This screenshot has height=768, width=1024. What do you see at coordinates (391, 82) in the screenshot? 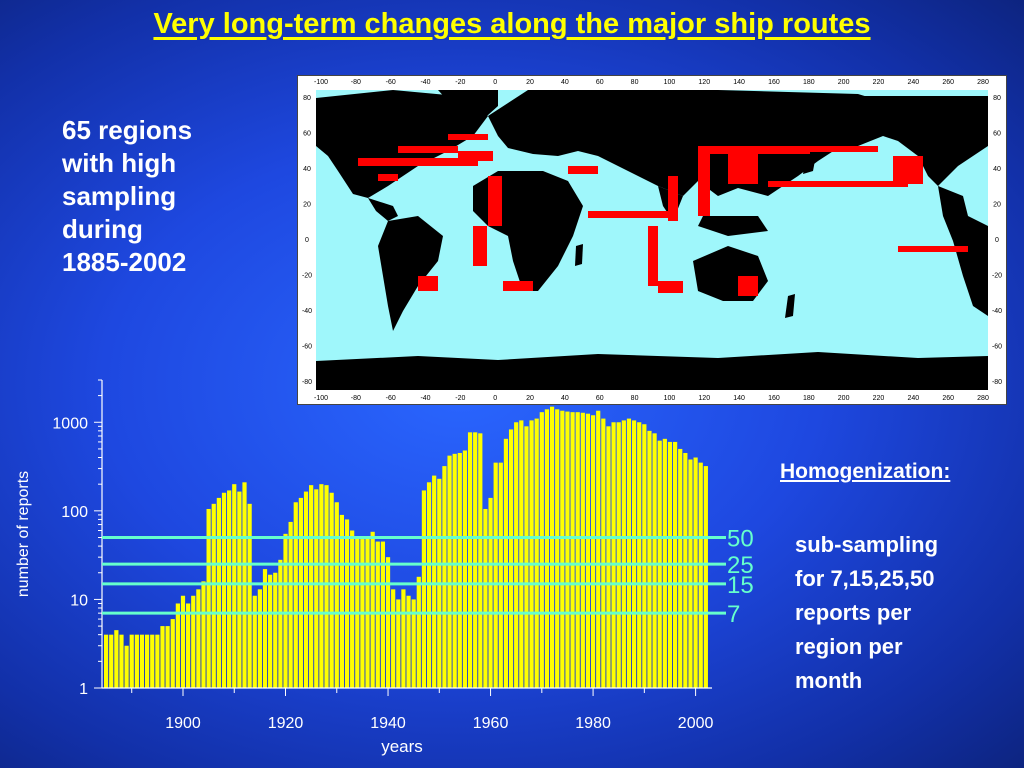
I see `map-x-tick: -60` at bounding box center [391, 82].